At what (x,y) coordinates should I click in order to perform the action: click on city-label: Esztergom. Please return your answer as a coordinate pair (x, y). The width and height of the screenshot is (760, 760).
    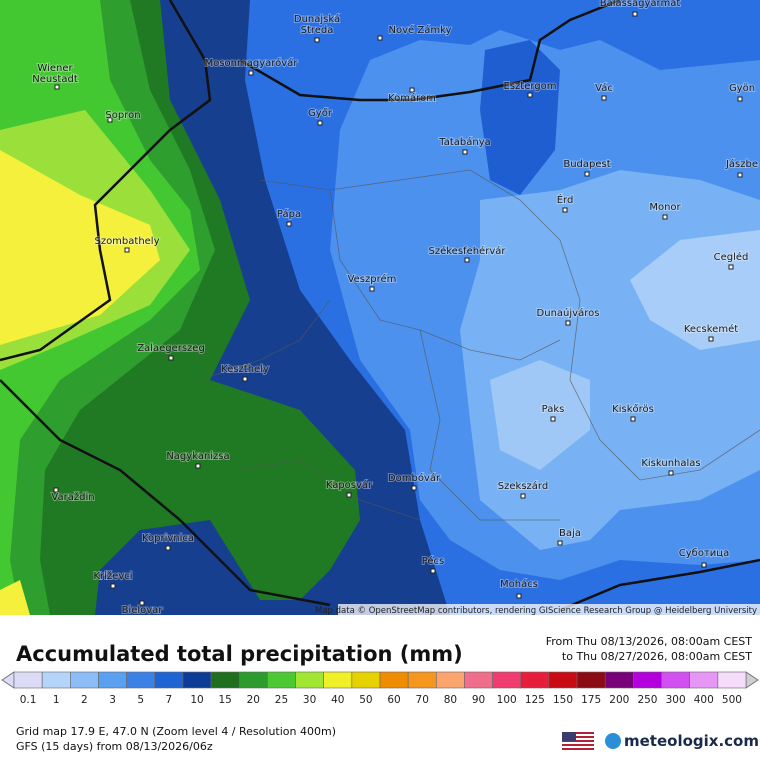
    Looking at the image, I should click on (530, 86).